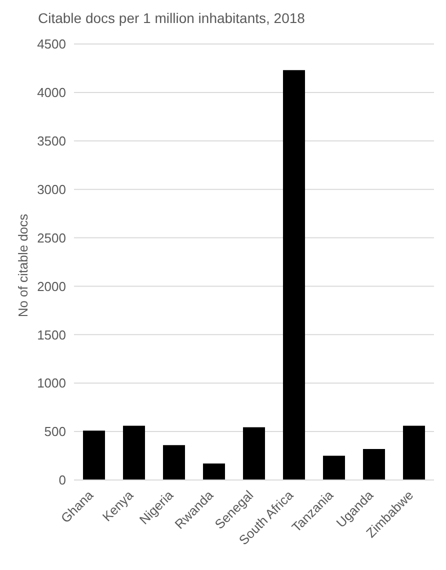 The height and width of the screenshot is (570, 446). Describe the element at coordinates (51, 44) in the screenshot. I see `y-tick-label: 4500` at that location.